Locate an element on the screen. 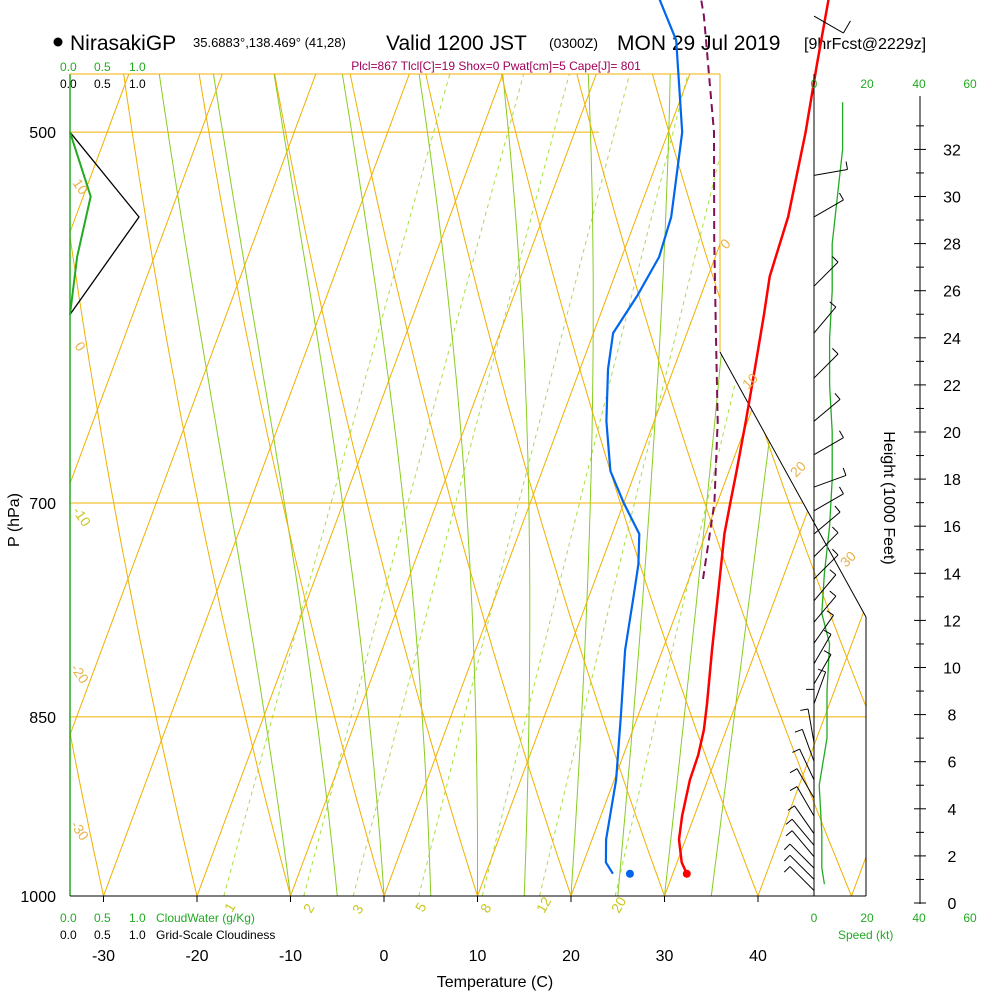  site-marker-icon is located at coordinates (58, 42).